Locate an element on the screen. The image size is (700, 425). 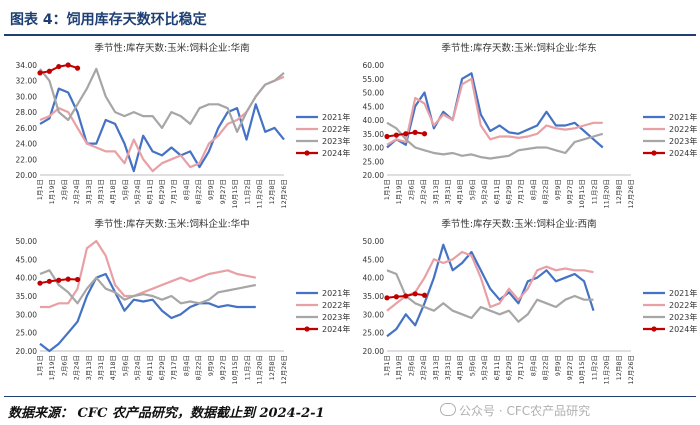
wechat-icon is located at coordinates (448, 409).